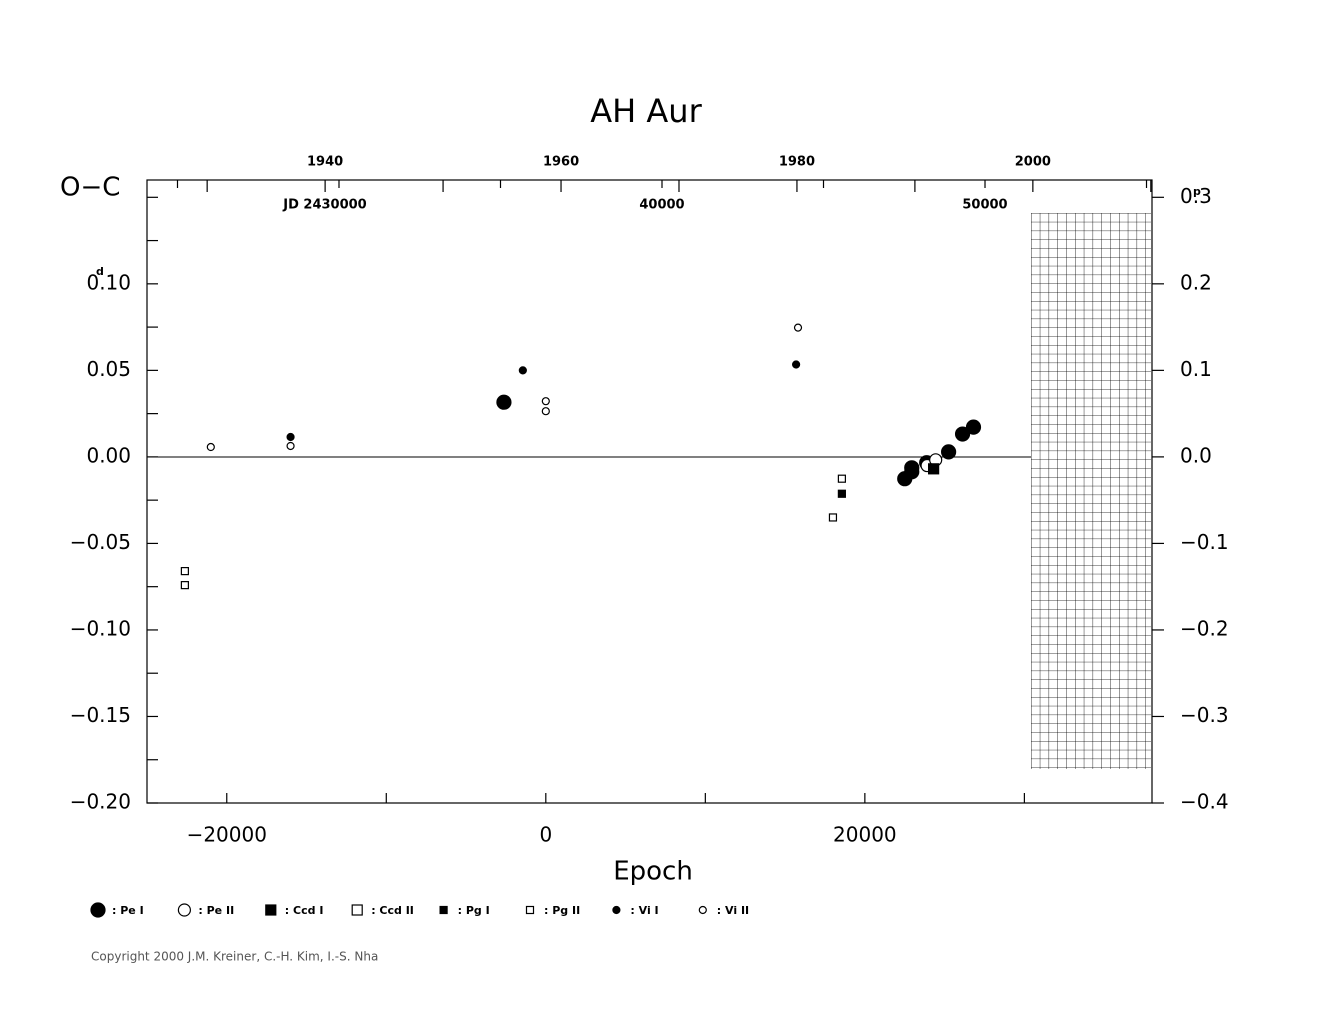  I want to click on y-axis-title: O−C, so click(90, 188).